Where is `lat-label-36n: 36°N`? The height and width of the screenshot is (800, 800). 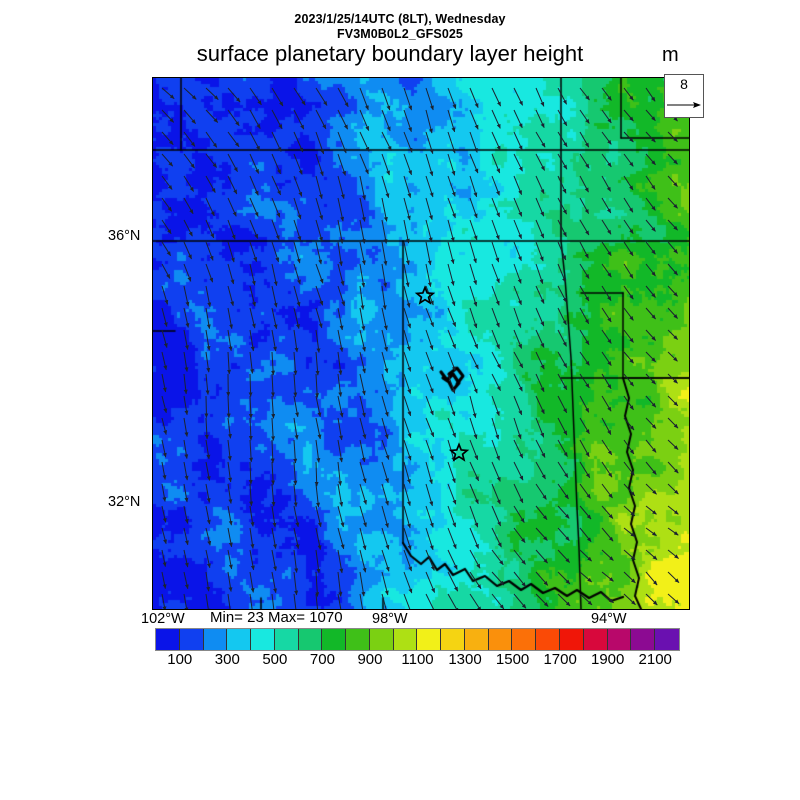 lat-label-36n: 36°N is located at coordinates (124, 236).